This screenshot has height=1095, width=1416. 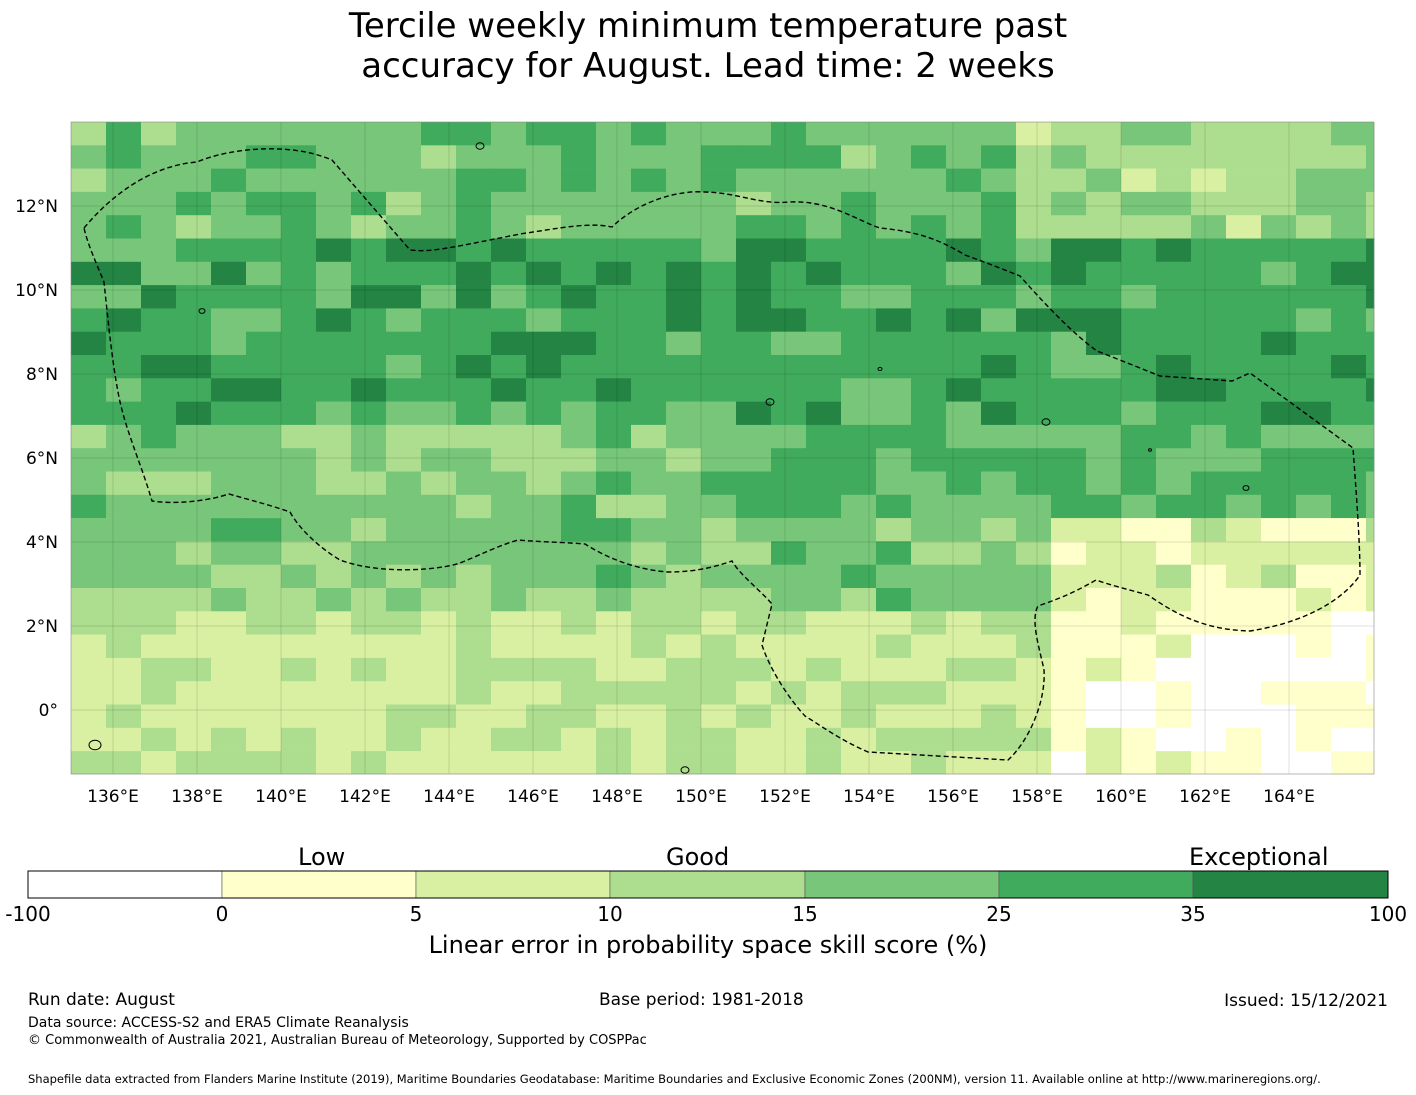 I want to click on lon-tick-label: 154°E, so click(x=869, y=797).